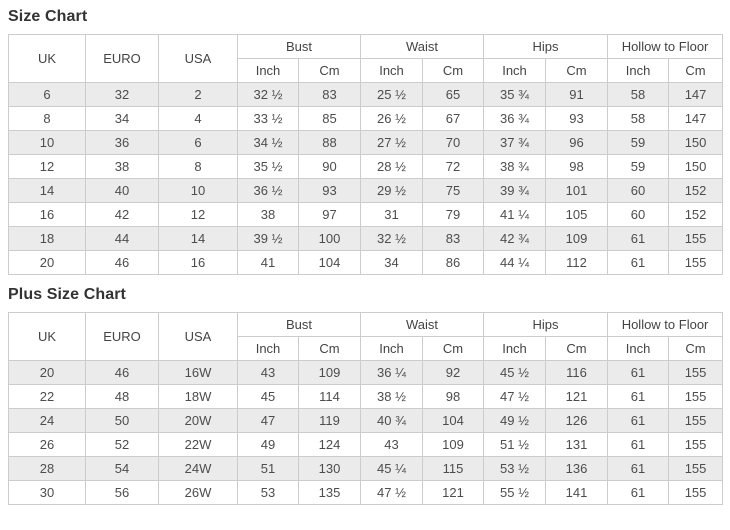 Image resolution: width=730 pixels, height=530 pixels. Describe the element at coordinates (67, 294) in the screenshot. I see `plus-size-chart-title: Plus Size Chart` at that location.